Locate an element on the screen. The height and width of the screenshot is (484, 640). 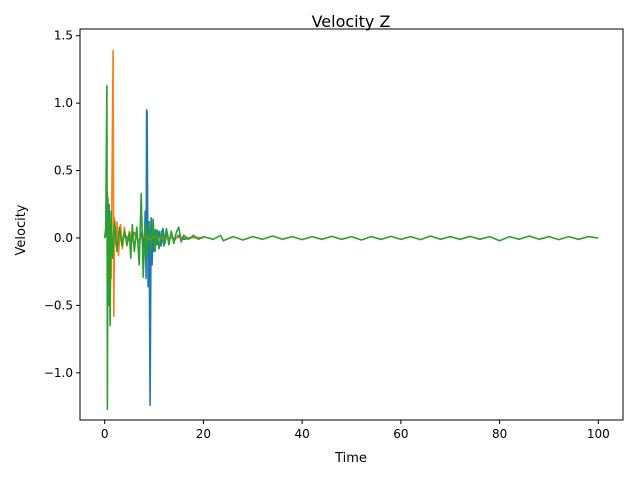
x-axis-label: Time is located at coordinates (350, 458).